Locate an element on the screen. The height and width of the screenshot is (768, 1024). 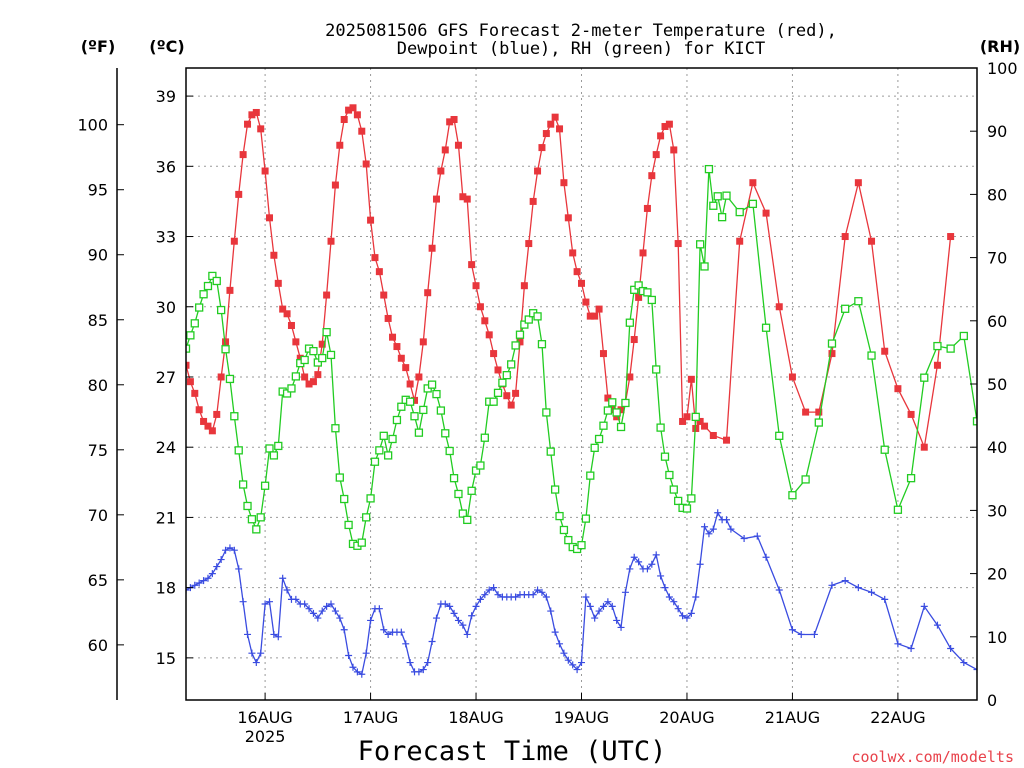
credit-link: coolwx.com/modelts is located at coordinates (932, 757).